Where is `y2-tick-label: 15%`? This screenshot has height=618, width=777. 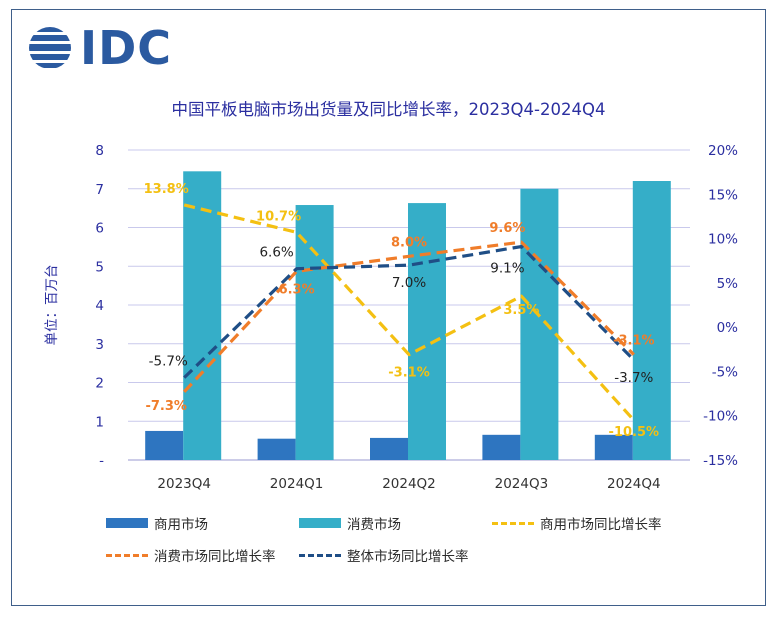 y2-tick-label: 15% is located at coordinates (723, 195).